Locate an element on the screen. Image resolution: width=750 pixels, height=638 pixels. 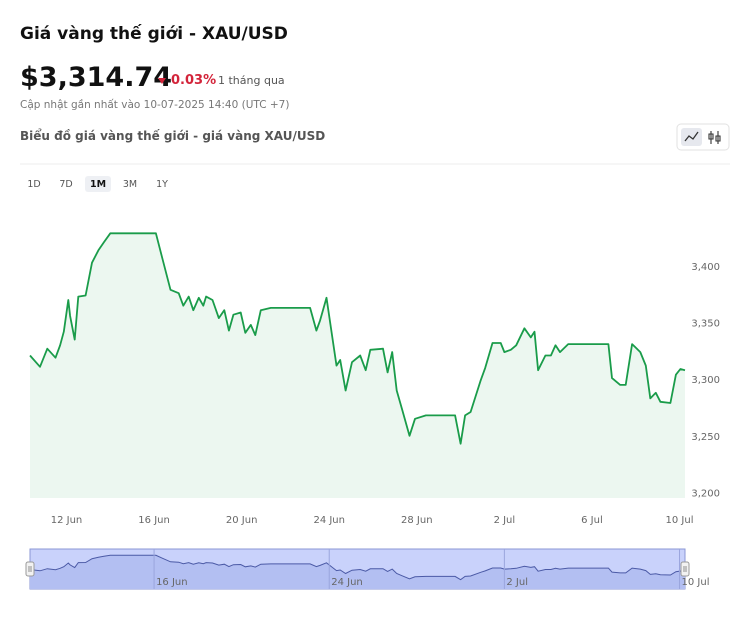
range-button: 1M is located at coordinates (98, 184).